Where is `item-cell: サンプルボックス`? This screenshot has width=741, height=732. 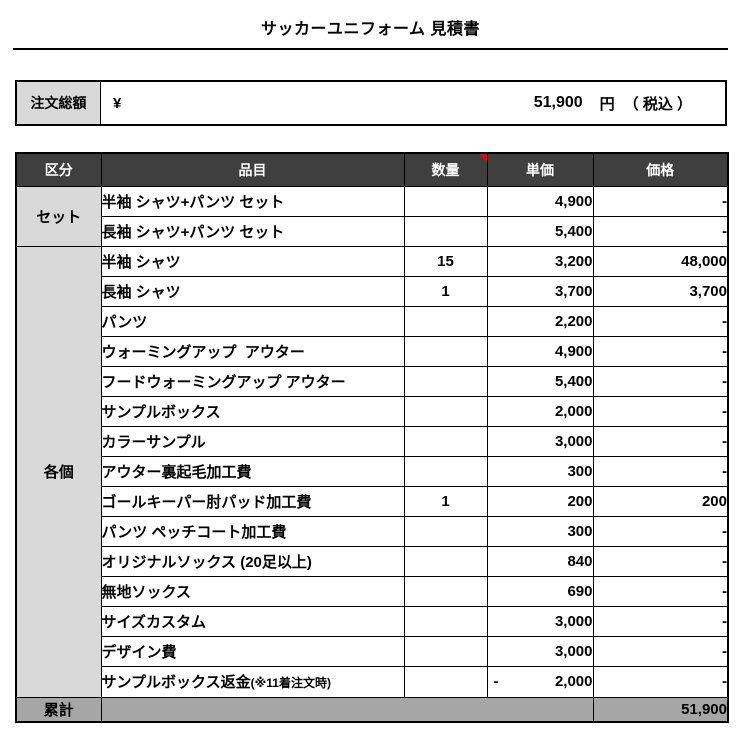
item-cell: サンプルボックス is located at coordinates (252, 411).